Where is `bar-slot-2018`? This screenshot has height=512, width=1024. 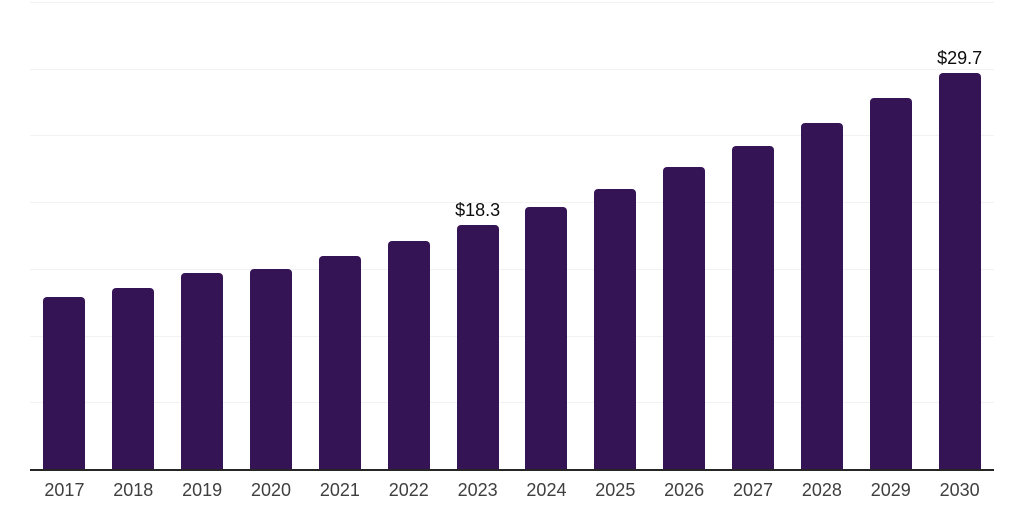 bar-slot-2018 is located at coordinates (133, 235).